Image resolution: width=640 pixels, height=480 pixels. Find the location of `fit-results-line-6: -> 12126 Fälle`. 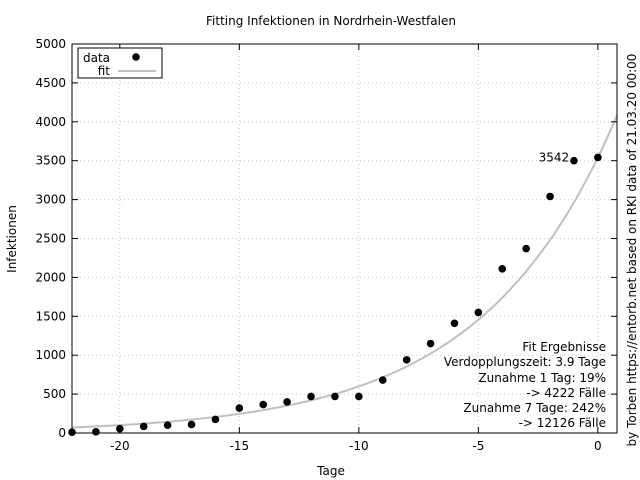

fit-results-line-6: -> 12126 Fälle is located at coordinates (562, 423).